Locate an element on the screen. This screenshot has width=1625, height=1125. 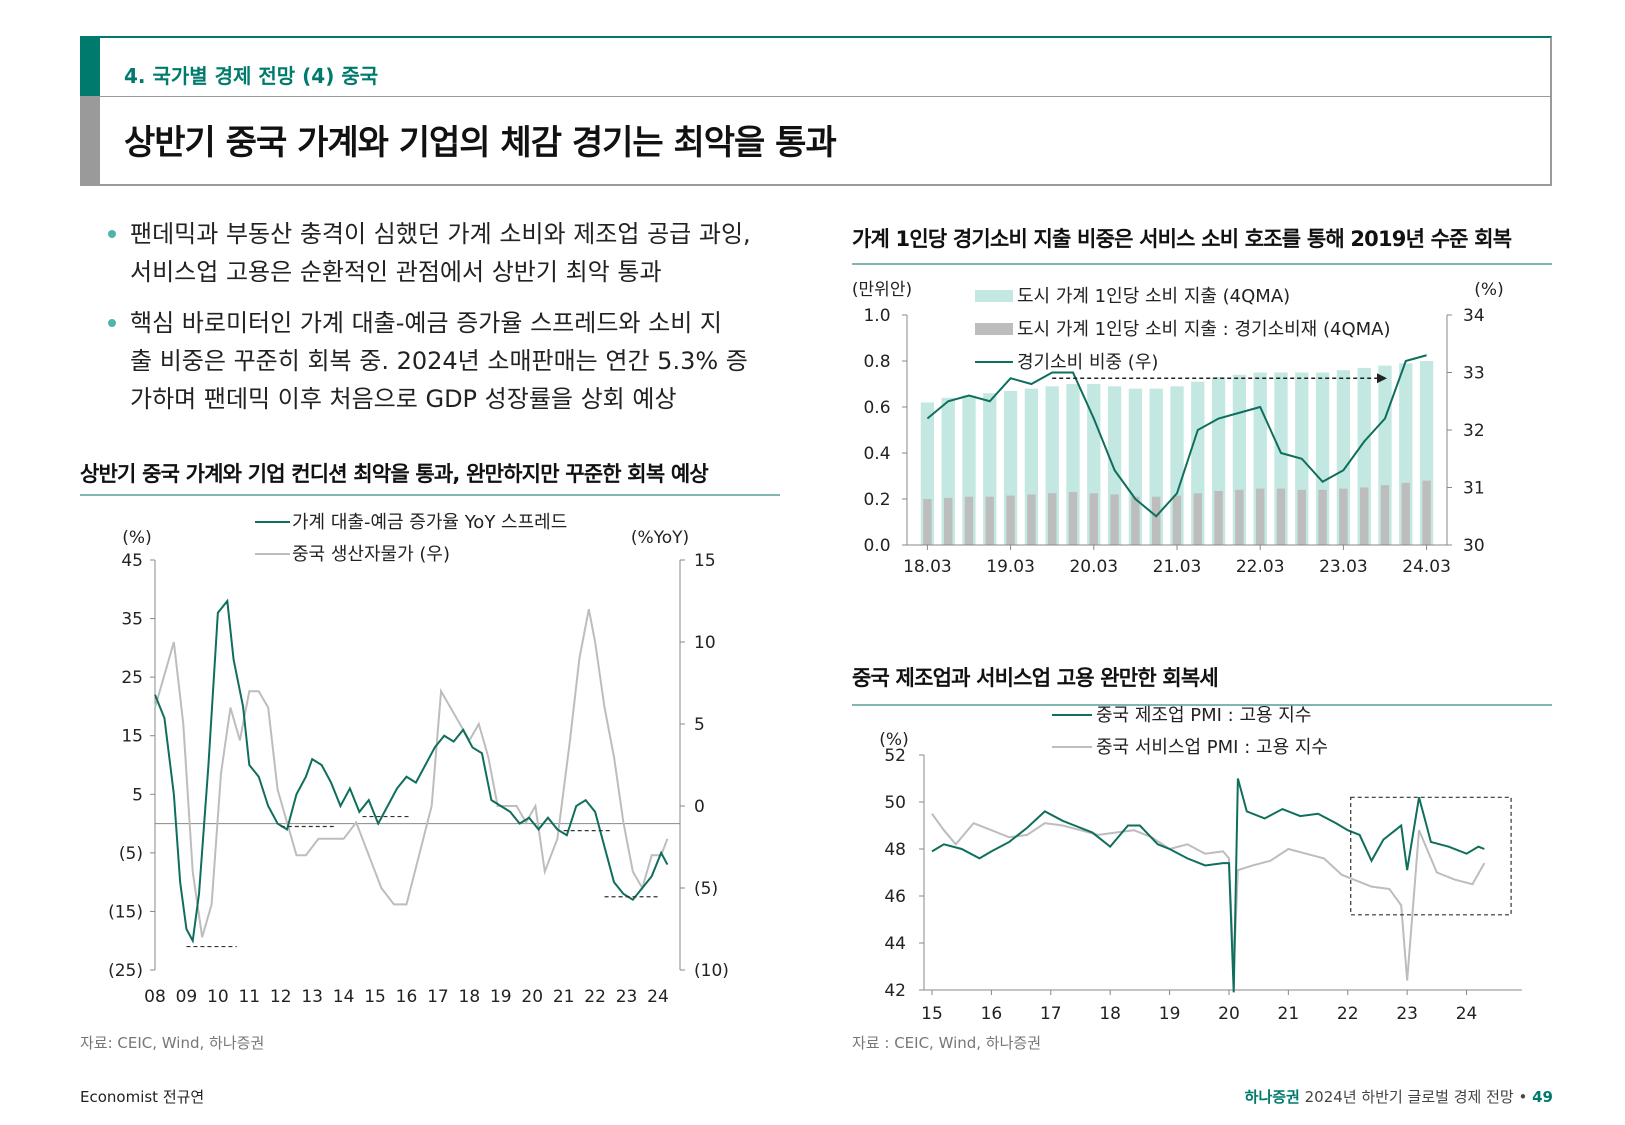
chart3-left-tick-label: 44 is located at coordinates (895, 944).